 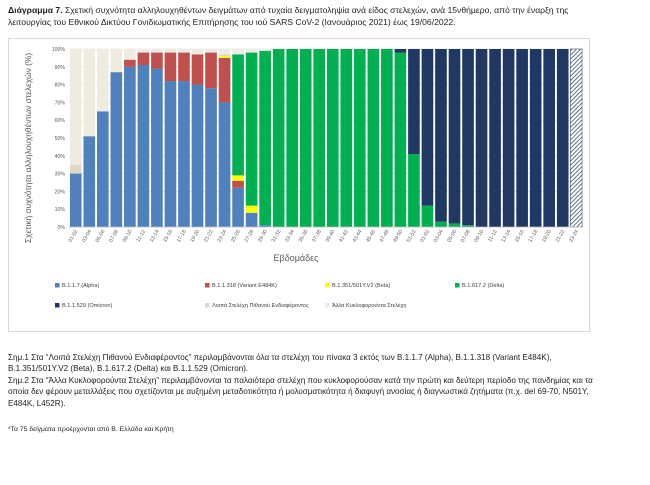 What do you see at coordinates (534, 236) in the screenshot?
I see `x-tick-label: 17-18` at bounding box center [534, 236].